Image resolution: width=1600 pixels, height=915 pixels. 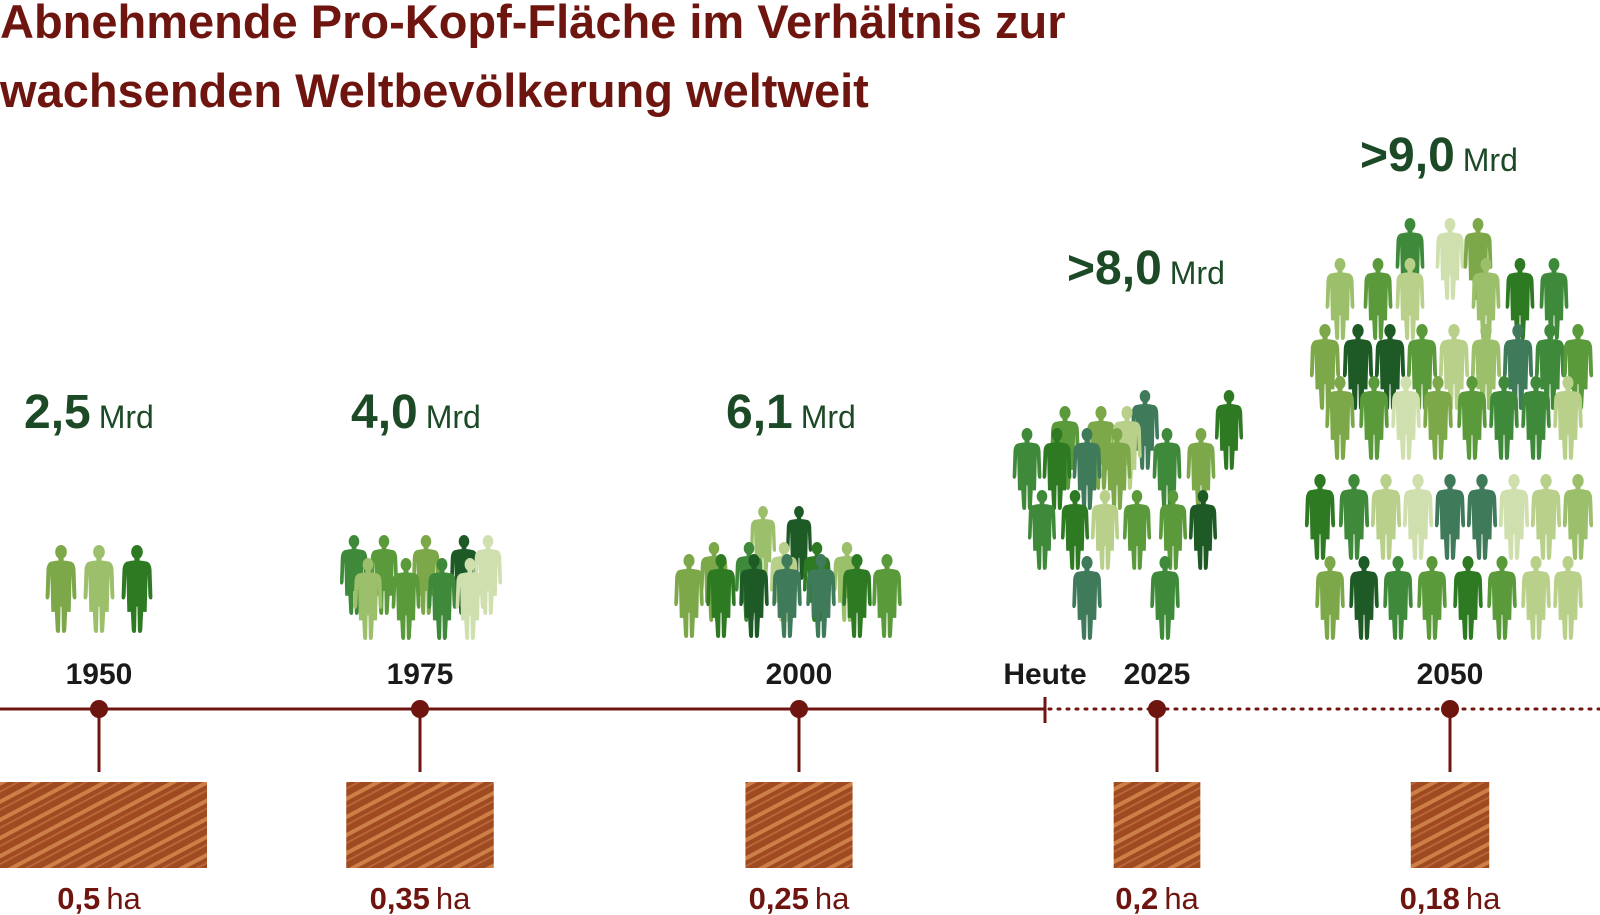 I want to click on population-value: 4,0, so click(x=384, y=412).